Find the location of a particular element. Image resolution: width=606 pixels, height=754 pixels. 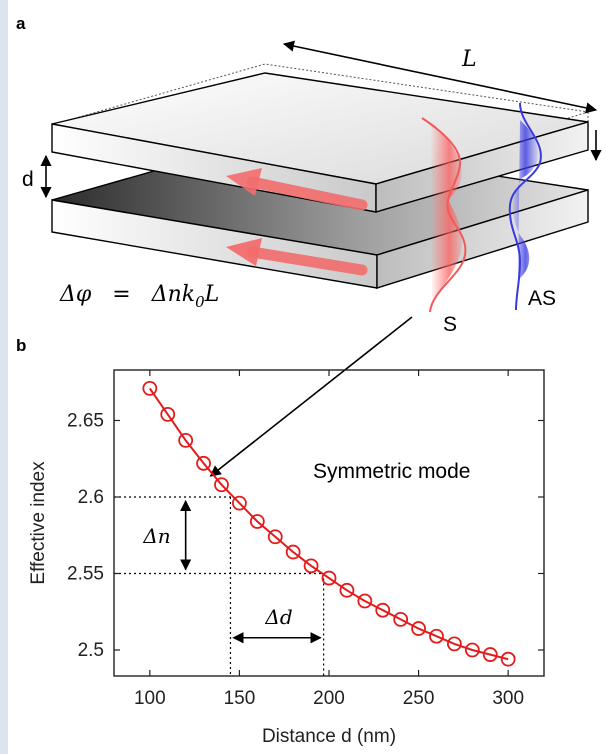

length-dimension: L is located at coordinates (440, 77).